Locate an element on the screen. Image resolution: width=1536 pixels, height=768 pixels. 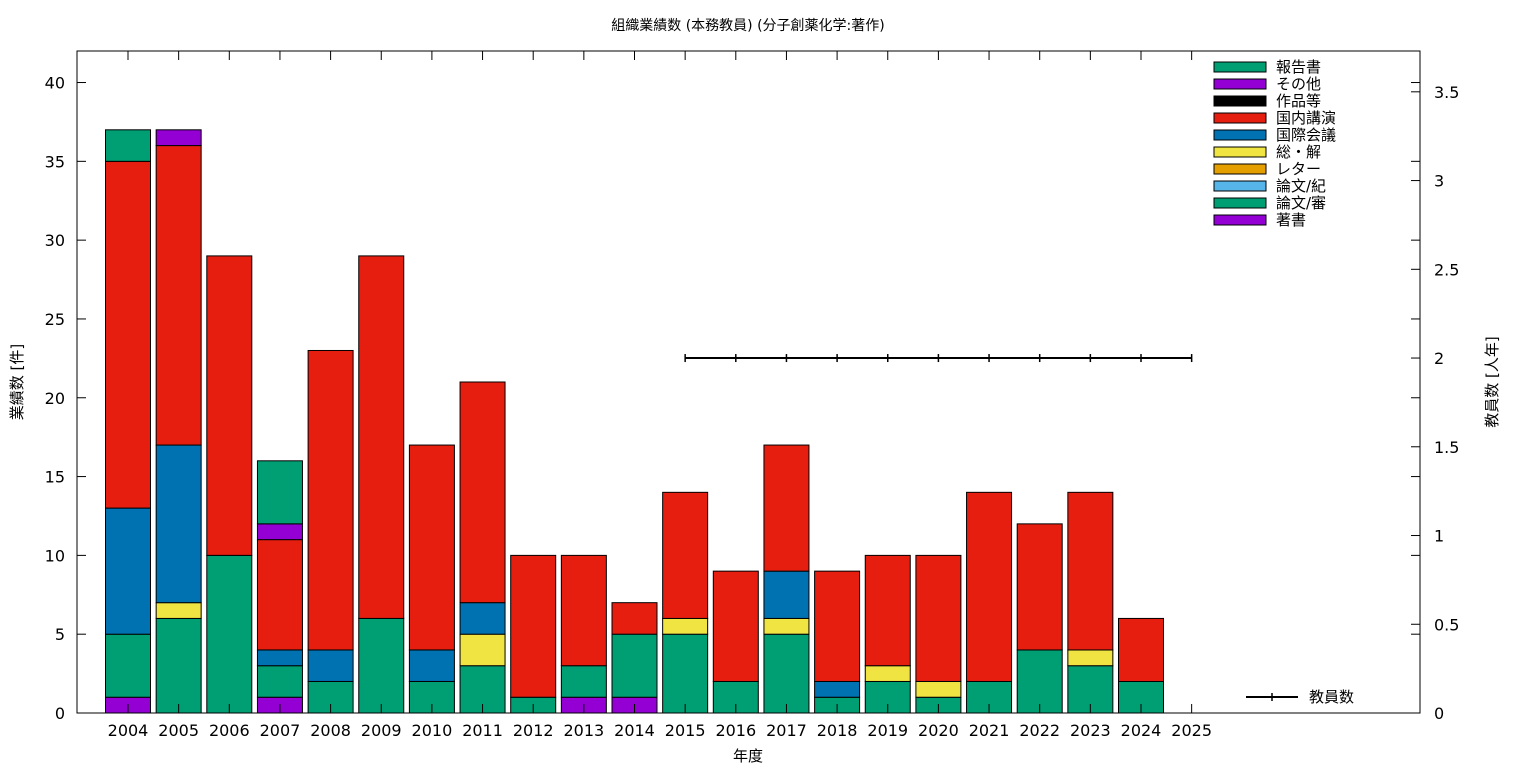
y-tick-label: 5 is located at coordinates (60, 634).